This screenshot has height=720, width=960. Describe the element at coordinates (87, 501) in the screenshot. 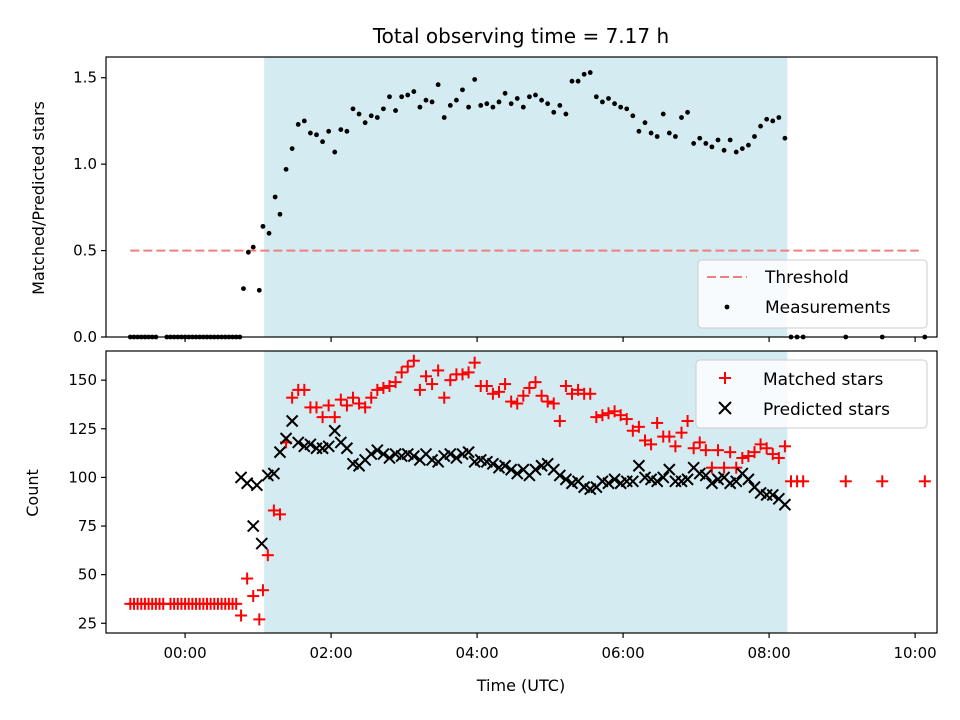

I see `bottom-y-ticks: 25 50 75 100 125 150` at that location.